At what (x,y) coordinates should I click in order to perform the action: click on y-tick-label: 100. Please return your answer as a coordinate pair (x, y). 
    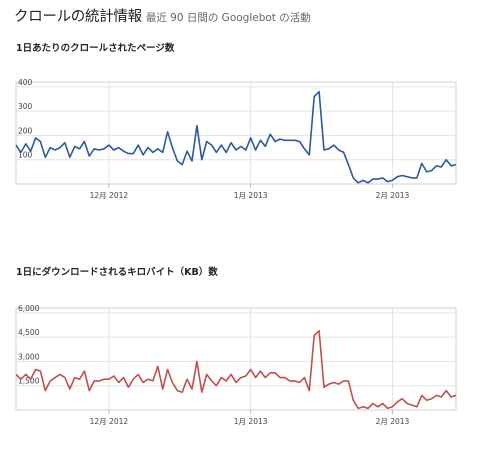
    Looking at the image, I should click on (25, 155).